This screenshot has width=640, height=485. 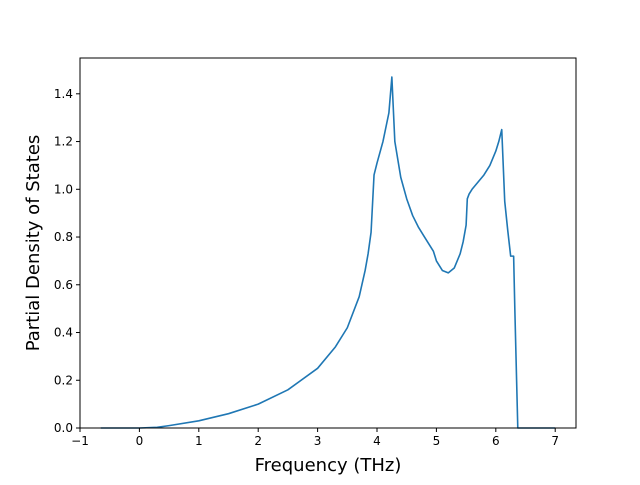 I want to click on x-tick-label: 4, so click(x=377, y=441).